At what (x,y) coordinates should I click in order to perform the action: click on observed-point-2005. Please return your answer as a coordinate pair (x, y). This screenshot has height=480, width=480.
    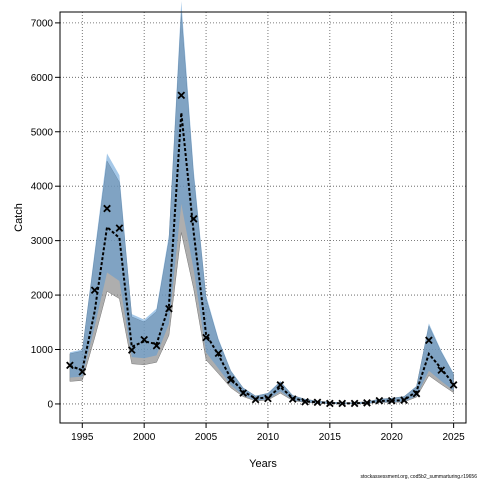
    Looking at the image, I should click on (206, 337).